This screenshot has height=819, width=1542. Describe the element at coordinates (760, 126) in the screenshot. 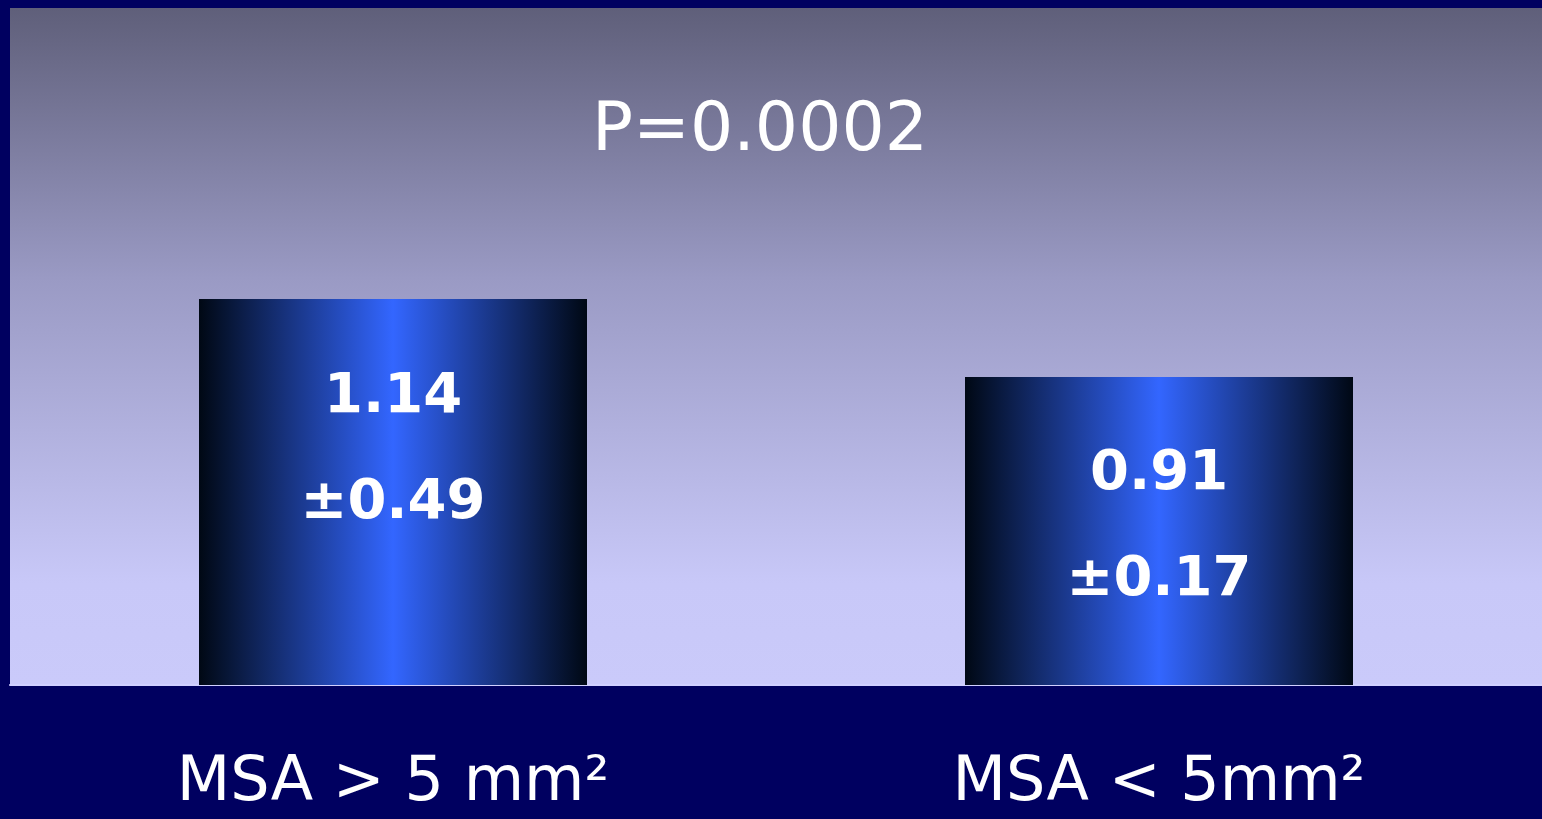

I see `annotation: P=0.0002` at that location.